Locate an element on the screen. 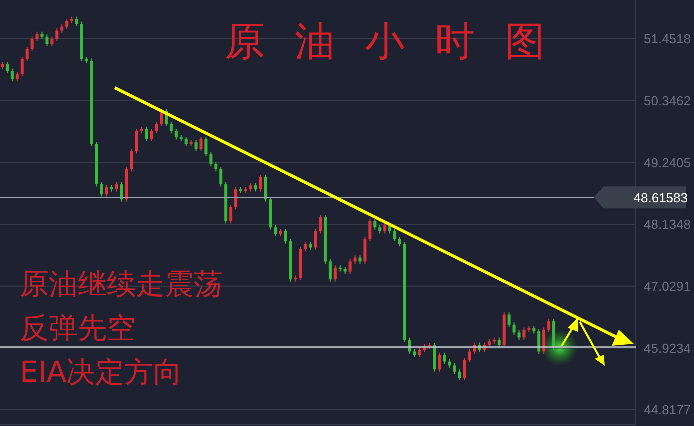 The width and height of the screenshot is (694, 426). annotation: 原油继续走震荡 is located at coordinates (121, 284).